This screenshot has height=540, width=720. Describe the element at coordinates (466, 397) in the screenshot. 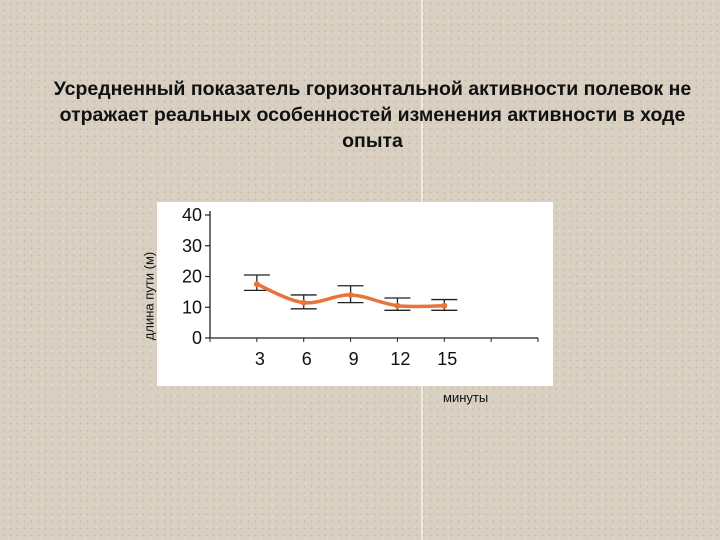

I see `x-axis-label: минуты` at that location.